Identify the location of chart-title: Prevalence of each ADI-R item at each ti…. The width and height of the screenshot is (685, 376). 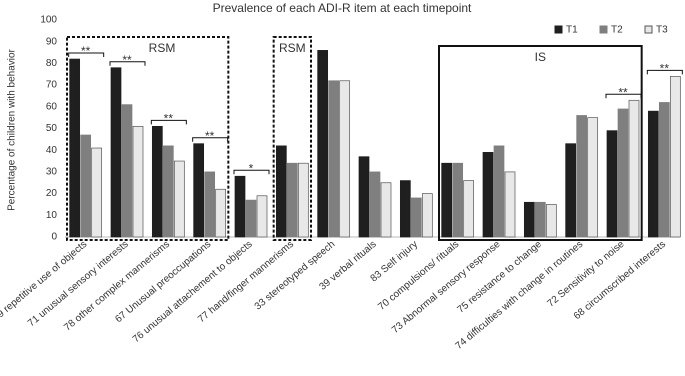
(342, 8).